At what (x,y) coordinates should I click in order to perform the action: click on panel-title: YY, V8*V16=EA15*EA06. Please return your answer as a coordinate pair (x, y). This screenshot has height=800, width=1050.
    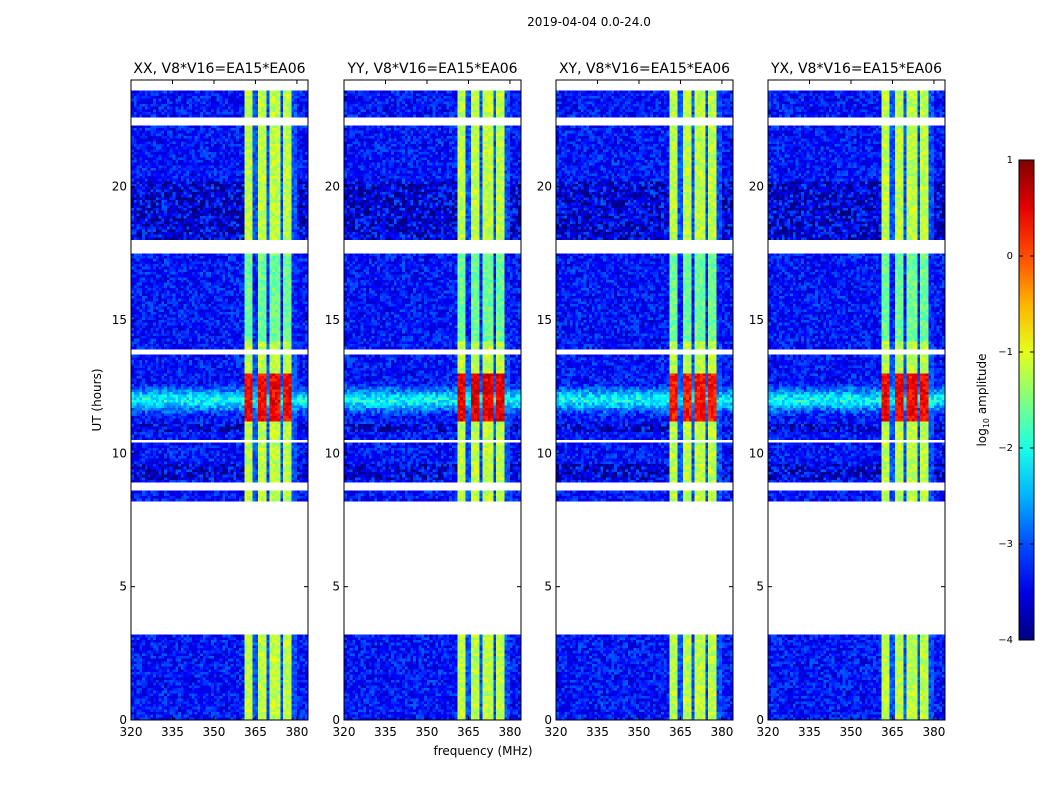
    Looking at the image, I should click on (431, 69).